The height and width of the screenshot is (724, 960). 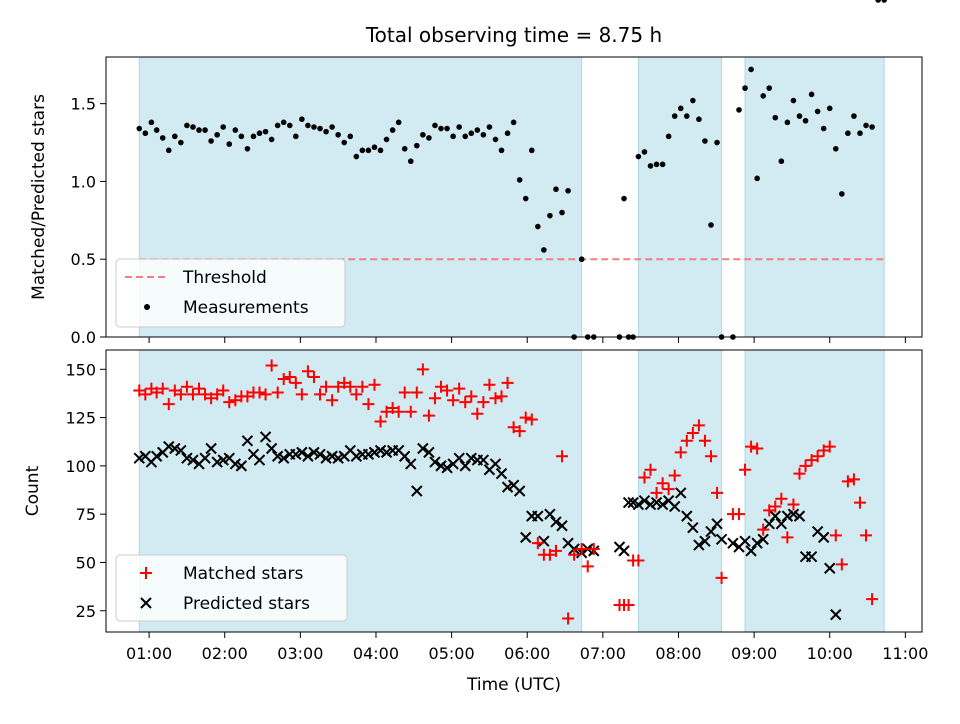 What do you see at coordinates (513, 685) in the screenshot?
I see `x-axis-label: Time (UTC)` at bounding box center [513, 685].